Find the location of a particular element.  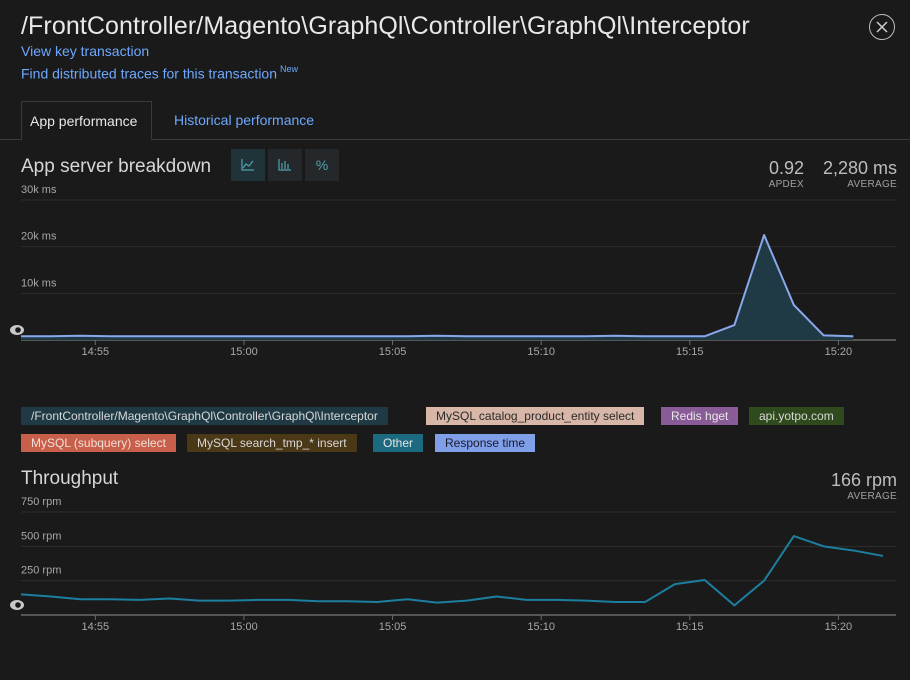

x-tick-label: 15:10 is located at coordinates (541, 352).